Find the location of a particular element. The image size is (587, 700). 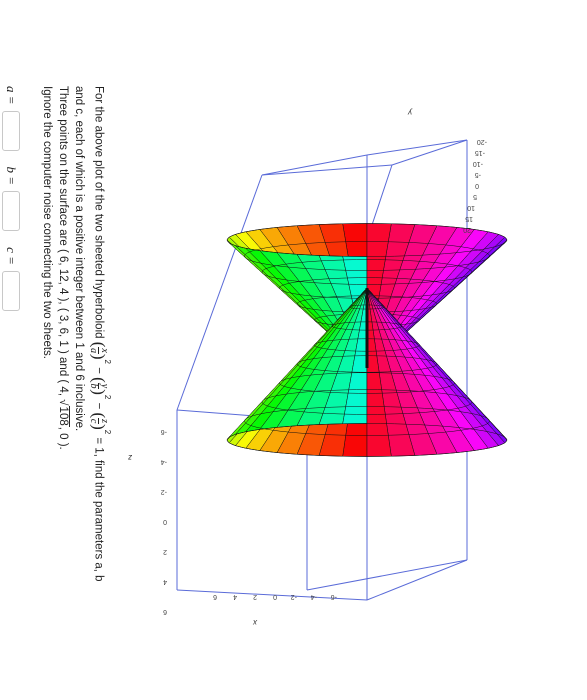

x-tick-label: 2 is located at coordinates (255, 596).